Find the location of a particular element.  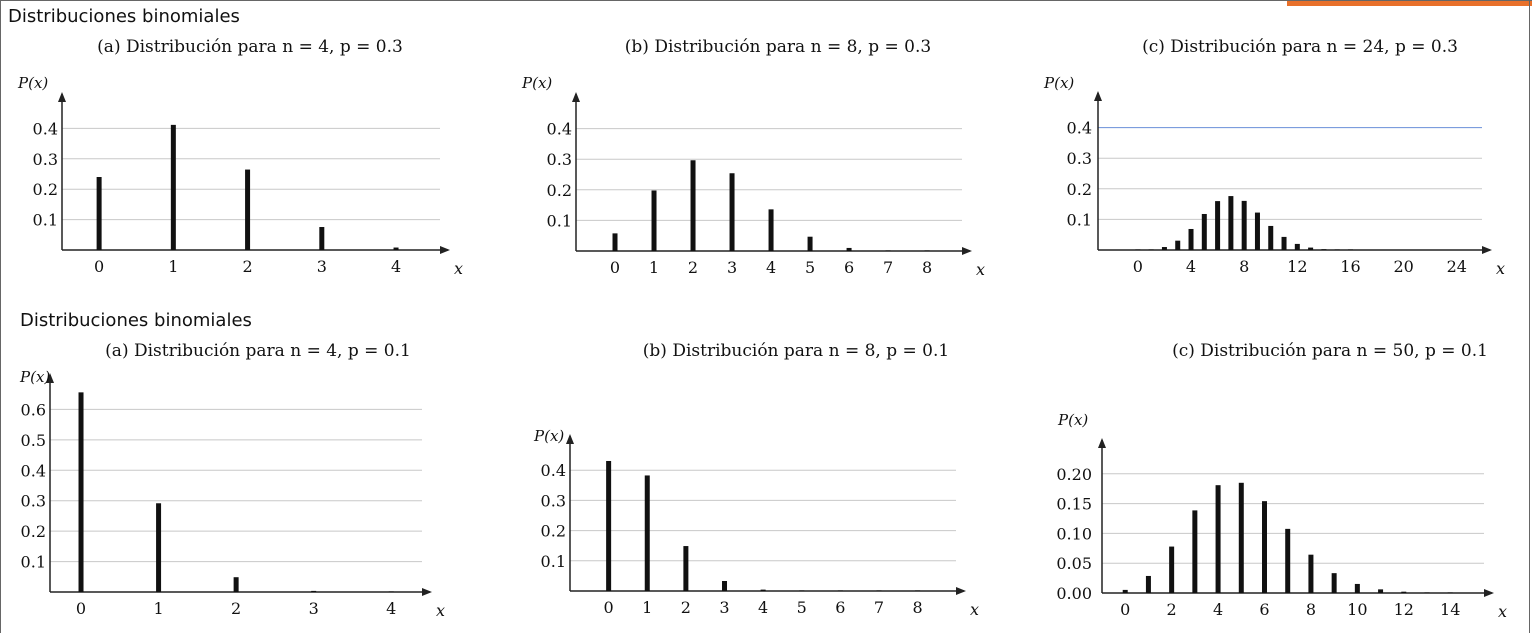

y-tick-label: 0.15 is located at coordinates (1074, 504).